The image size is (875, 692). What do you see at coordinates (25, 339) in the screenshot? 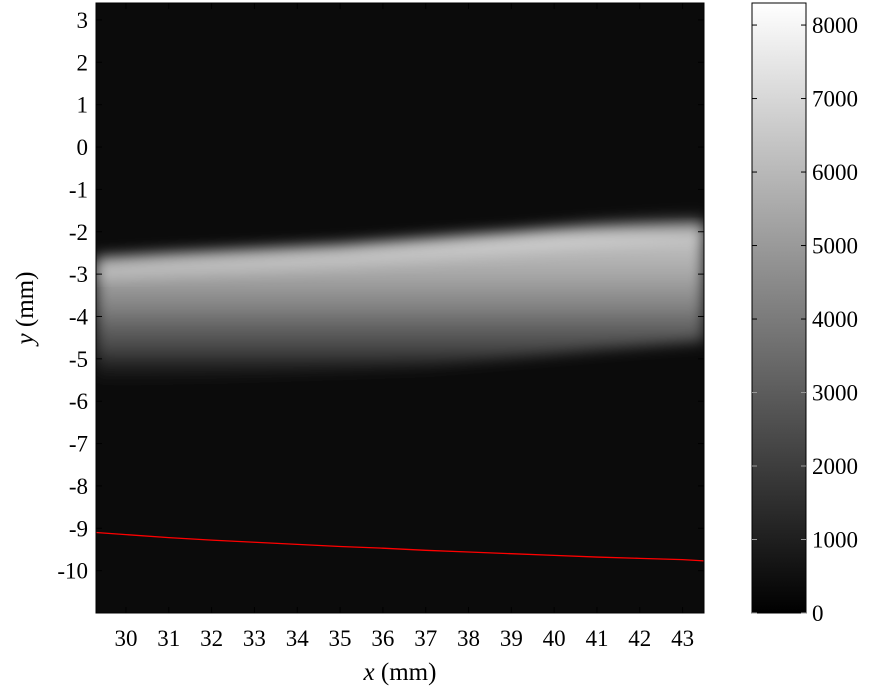
I see `y-axis-var: y` at bounding box center [25, 339].